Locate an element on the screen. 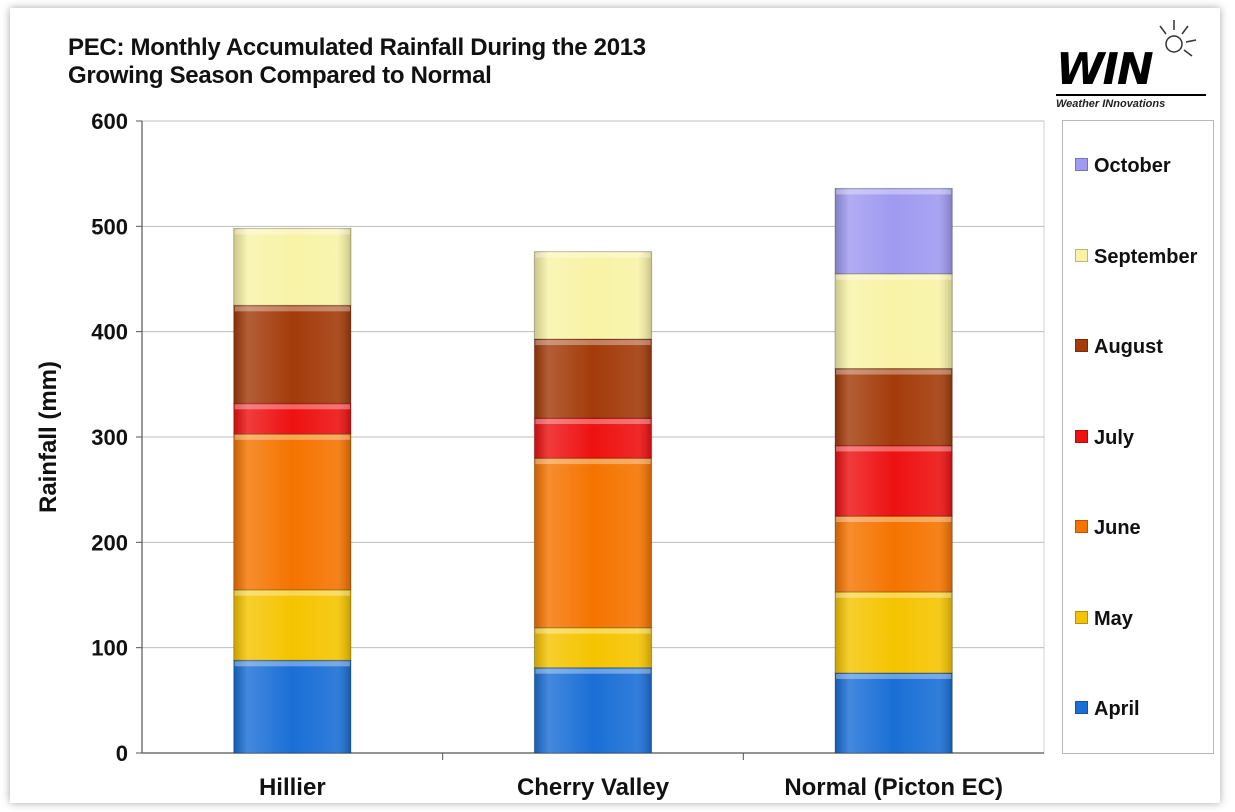 The height and width of the screenshot is (812, 1235). legend: October September August July June May April is located at coordinates (1138, 437).